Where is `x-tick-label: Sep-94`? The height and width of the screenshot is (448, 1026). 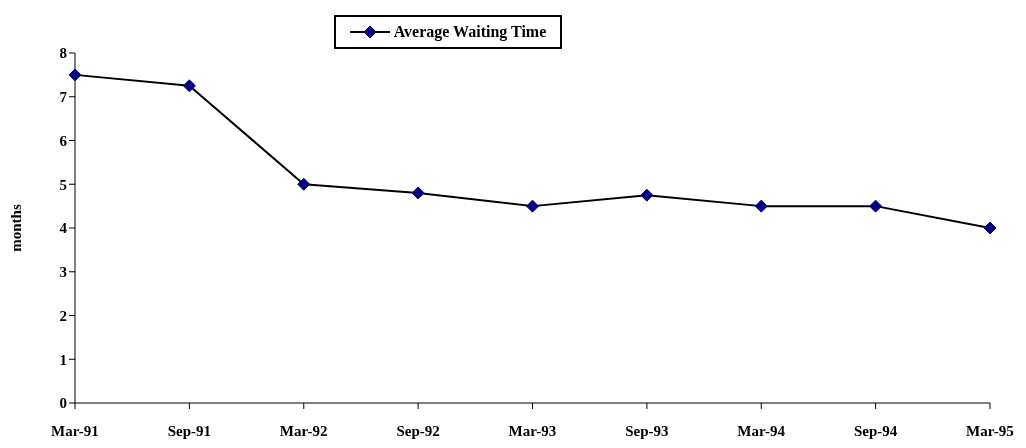 x-tick-label: Sep-94 is located at coordinates (875, 430).